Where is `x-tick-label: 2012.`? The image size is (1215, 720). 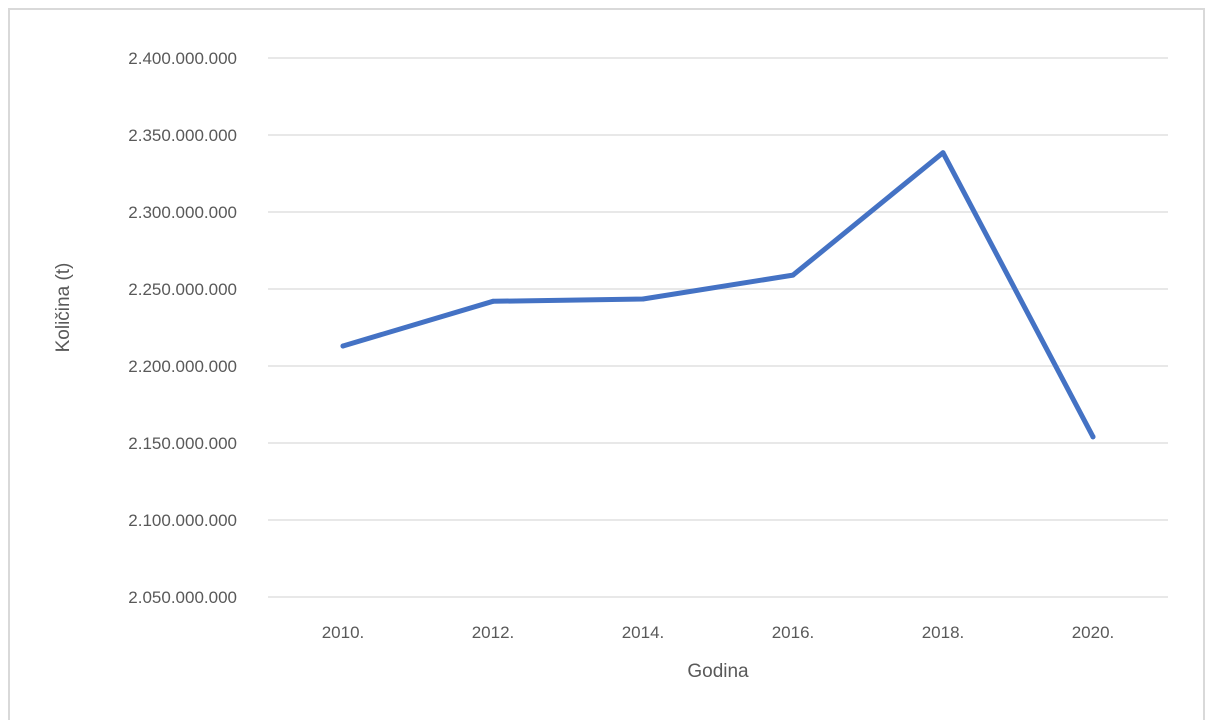
x-tick-label: 2012. is located at coordinates (493, 632).